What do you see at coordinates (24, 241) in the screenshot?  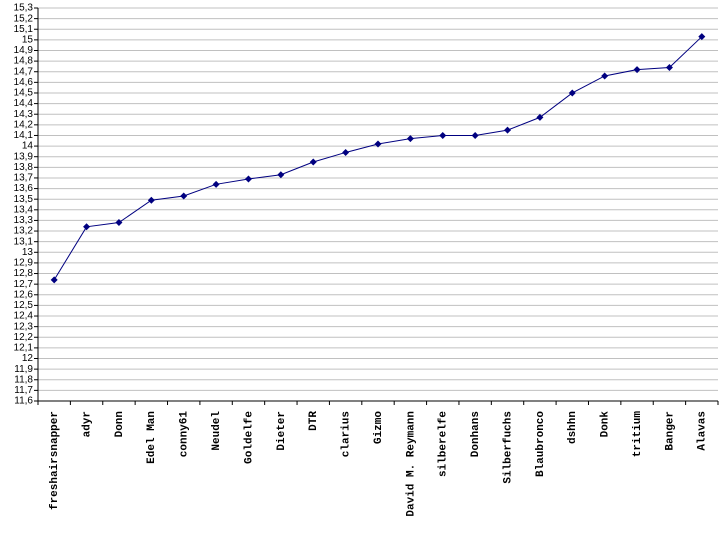 I see `y-tick-label: 13,1` at bounding box center [24, 241].